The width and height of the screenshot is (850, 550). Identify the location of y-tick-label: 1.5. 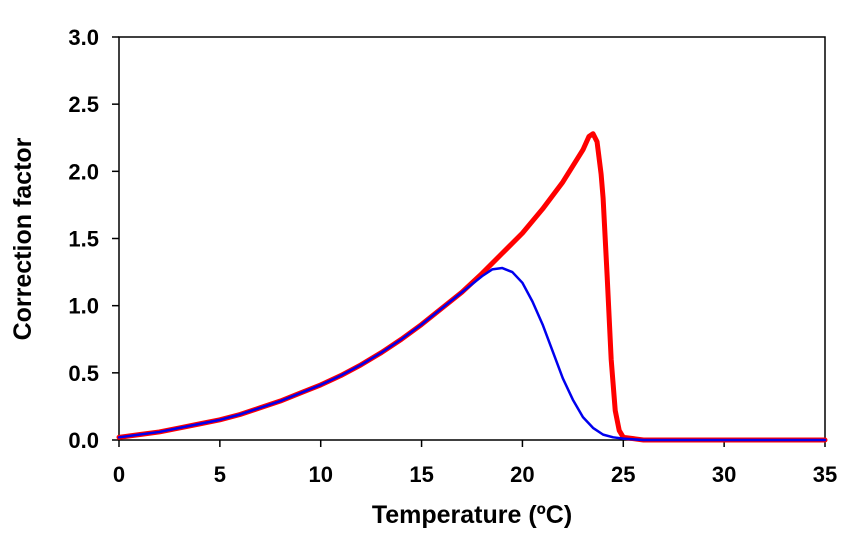
(83, 239).